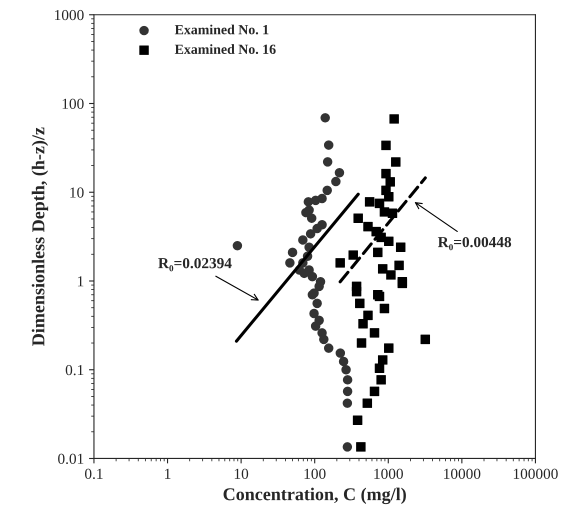 This screenshot has height=527, width=566. Describe the element at coordinates (388, 473) in the screenshot. I see `x-tick-label: 1000` at that location.